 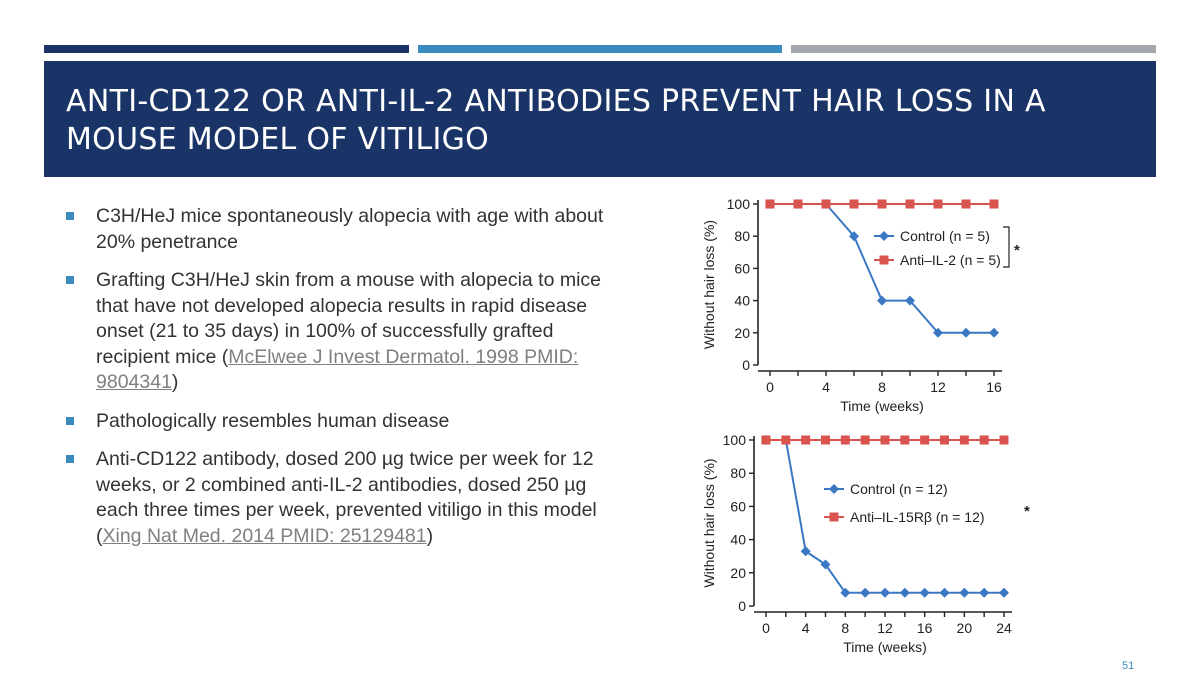 What do you see at coordinates (945, 236) in the screenshot?
I see `legend-label: Control (n = 5)` at bounding box center [945, 236].